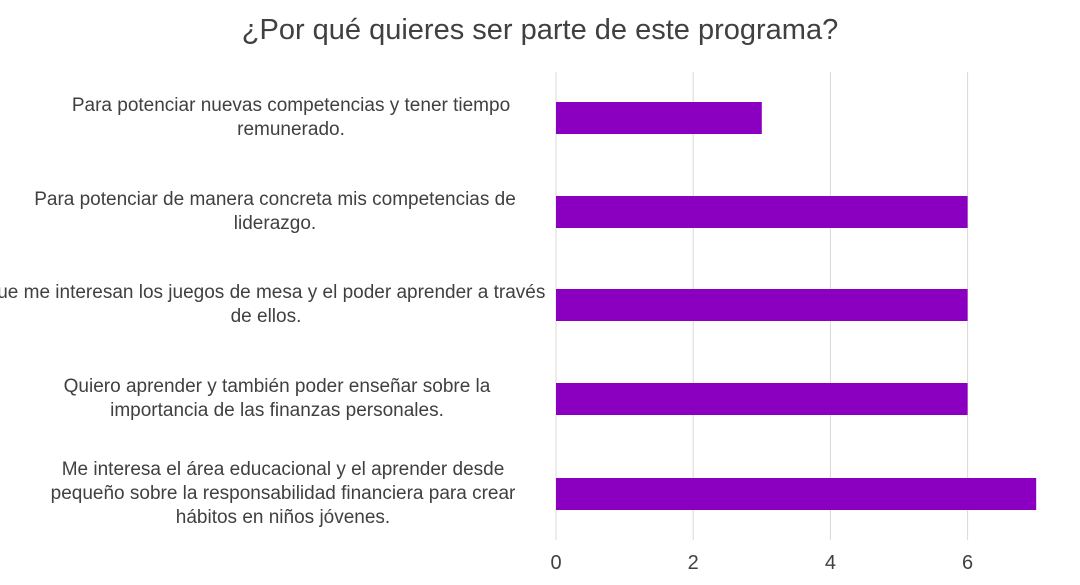  What do you see at coordinates (556, 563) in the screenshot?
I see `x-tick-label: 0` at bounding box center [556, 563].